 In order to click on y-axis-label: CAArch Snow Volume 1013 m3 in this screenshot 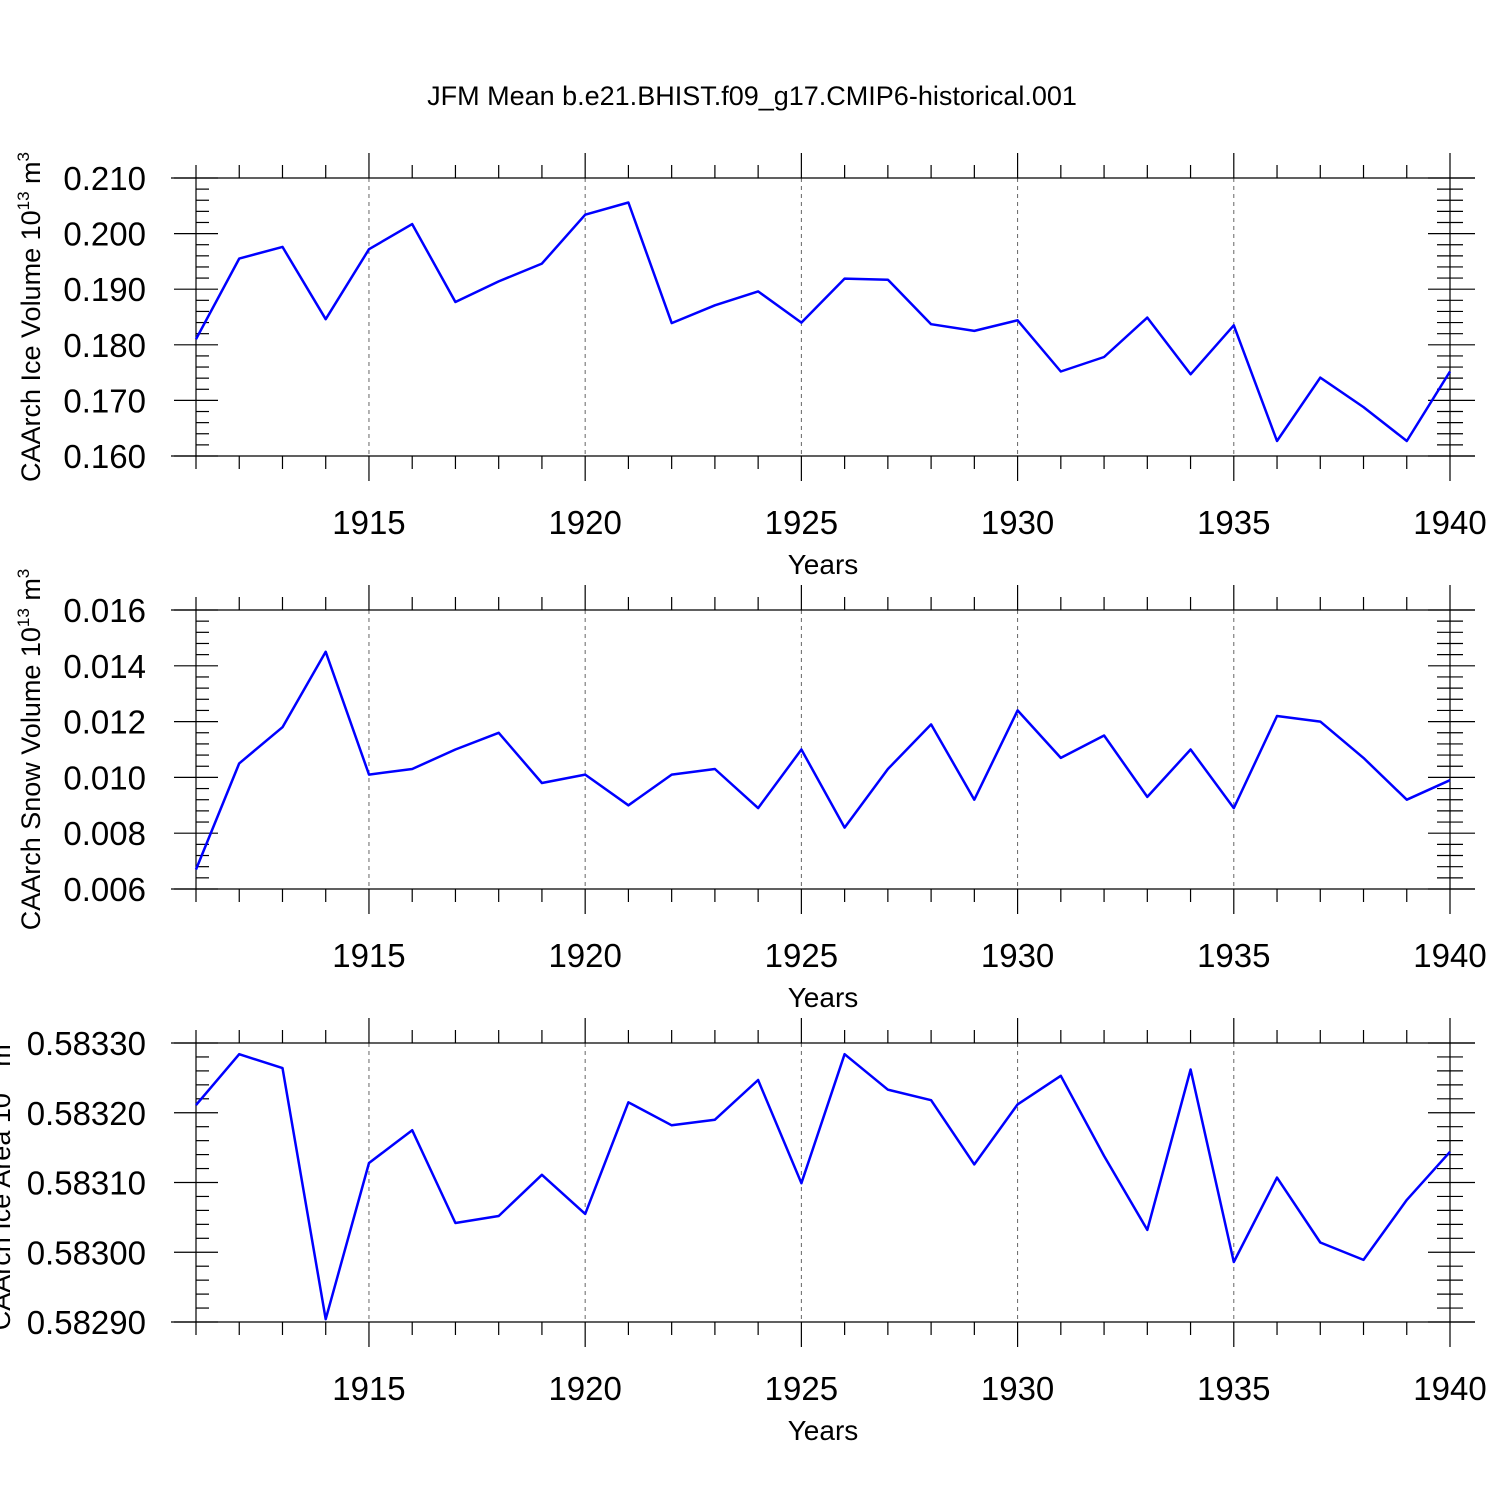, I will do `click(30, 750)`.